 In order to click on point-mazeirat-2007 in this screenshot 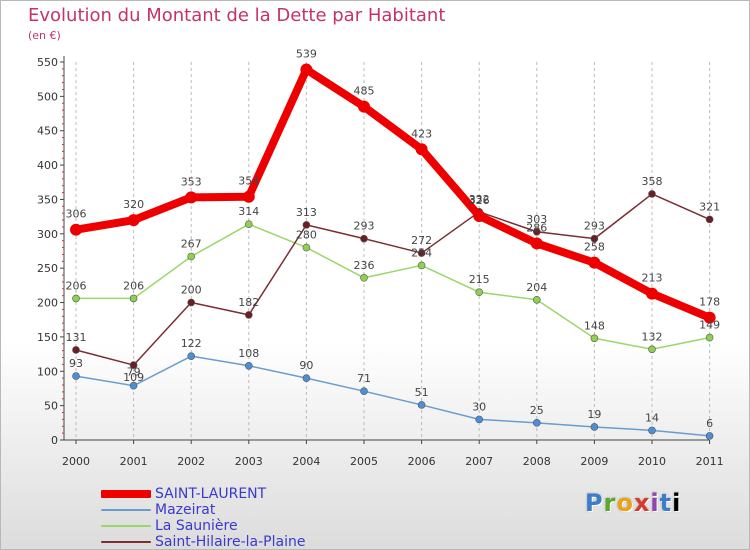, I will do `click(479, 419)`.